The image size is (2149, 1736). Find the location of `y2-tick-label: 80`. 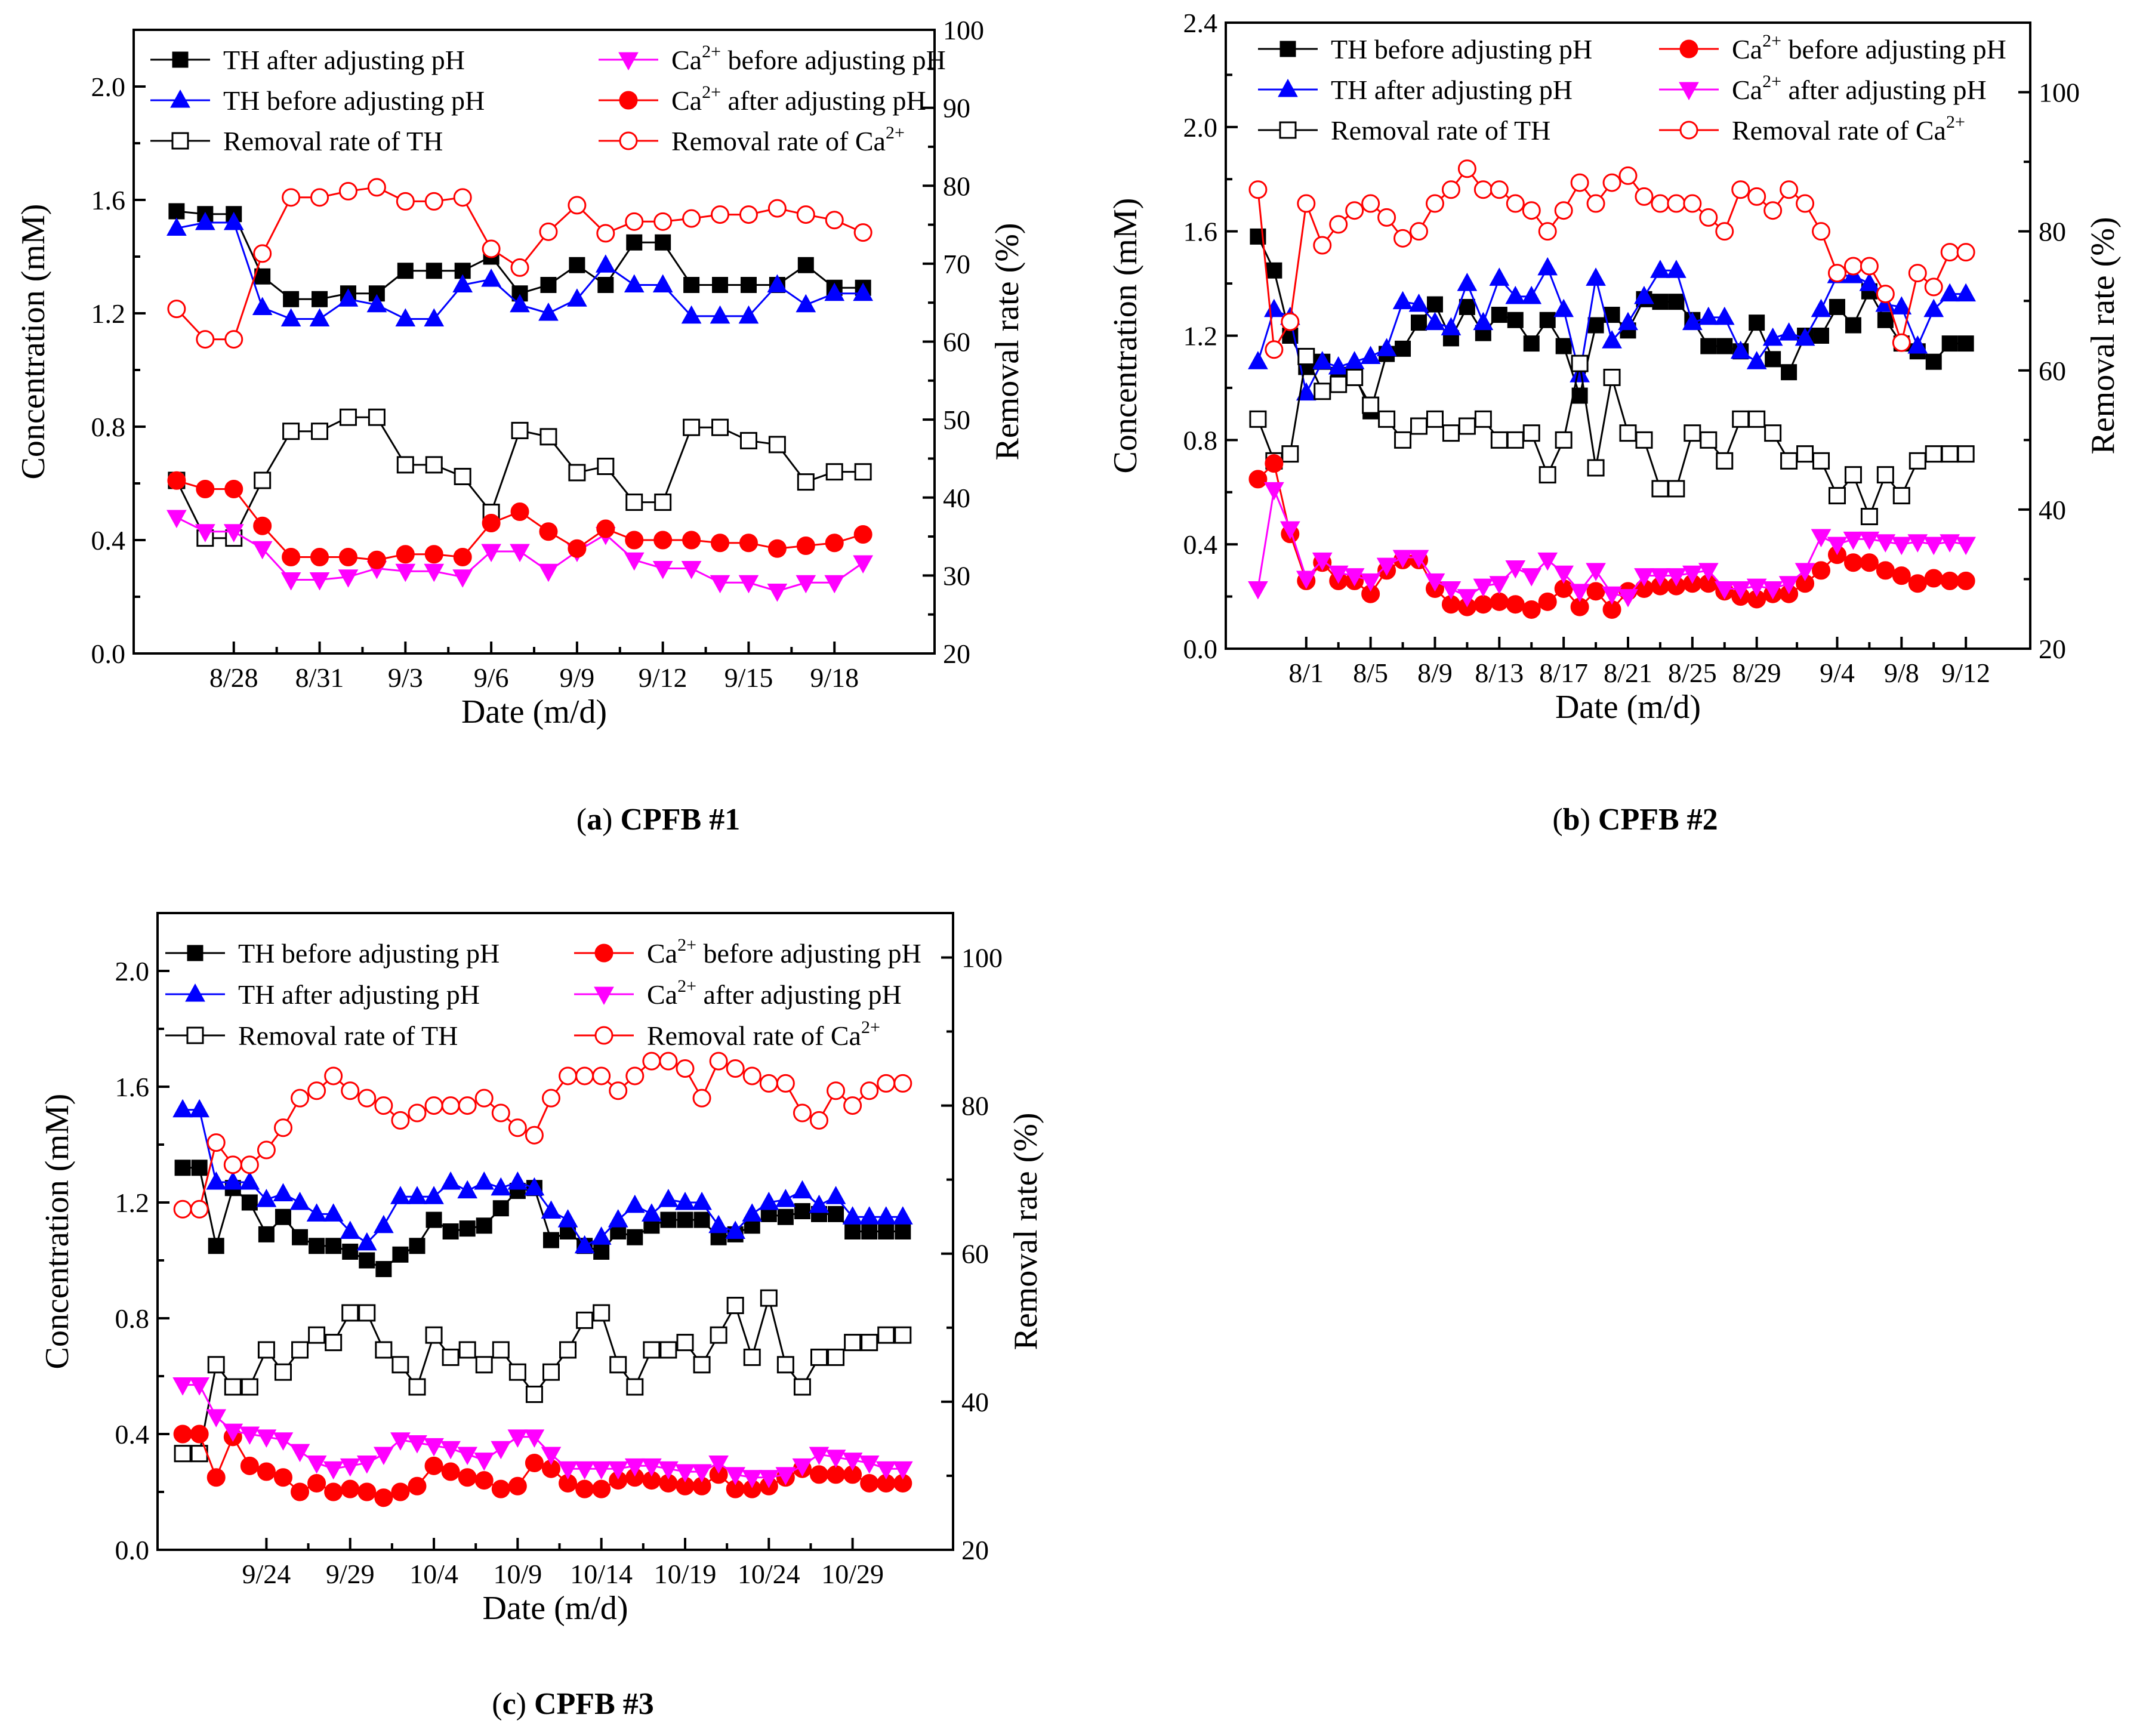

y2-tick-label: 80 is located at coordinates (2052, 232).